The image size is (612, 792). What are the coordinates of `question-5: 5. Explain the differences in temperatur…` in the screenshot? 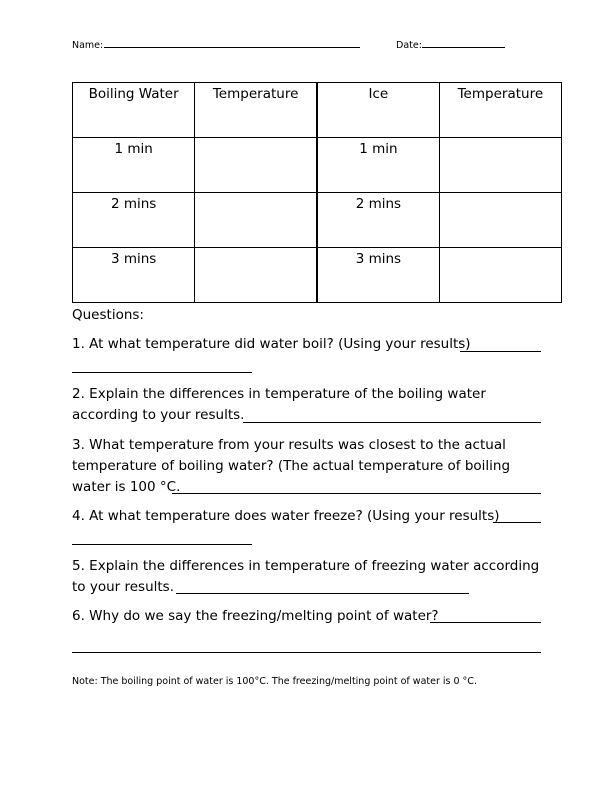 It's located at (306, 566).